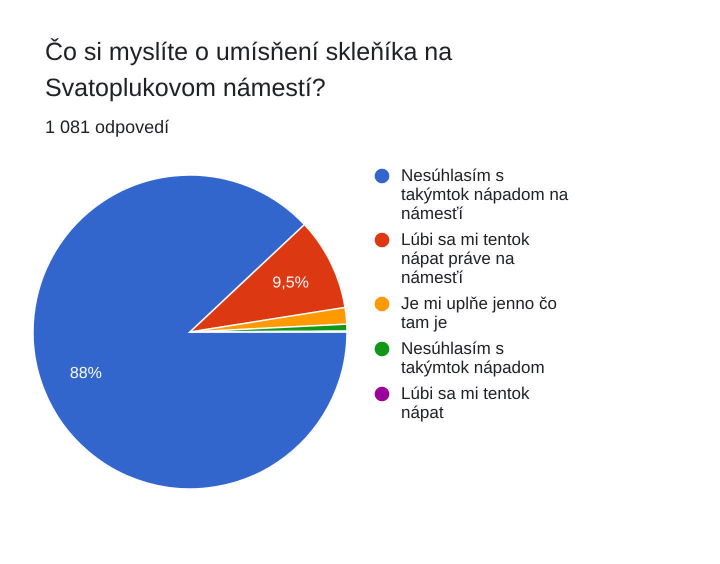  I want to click on legend-label: Lúbi sa mi tentok nápat práve na námesťí, so click(465, 258).